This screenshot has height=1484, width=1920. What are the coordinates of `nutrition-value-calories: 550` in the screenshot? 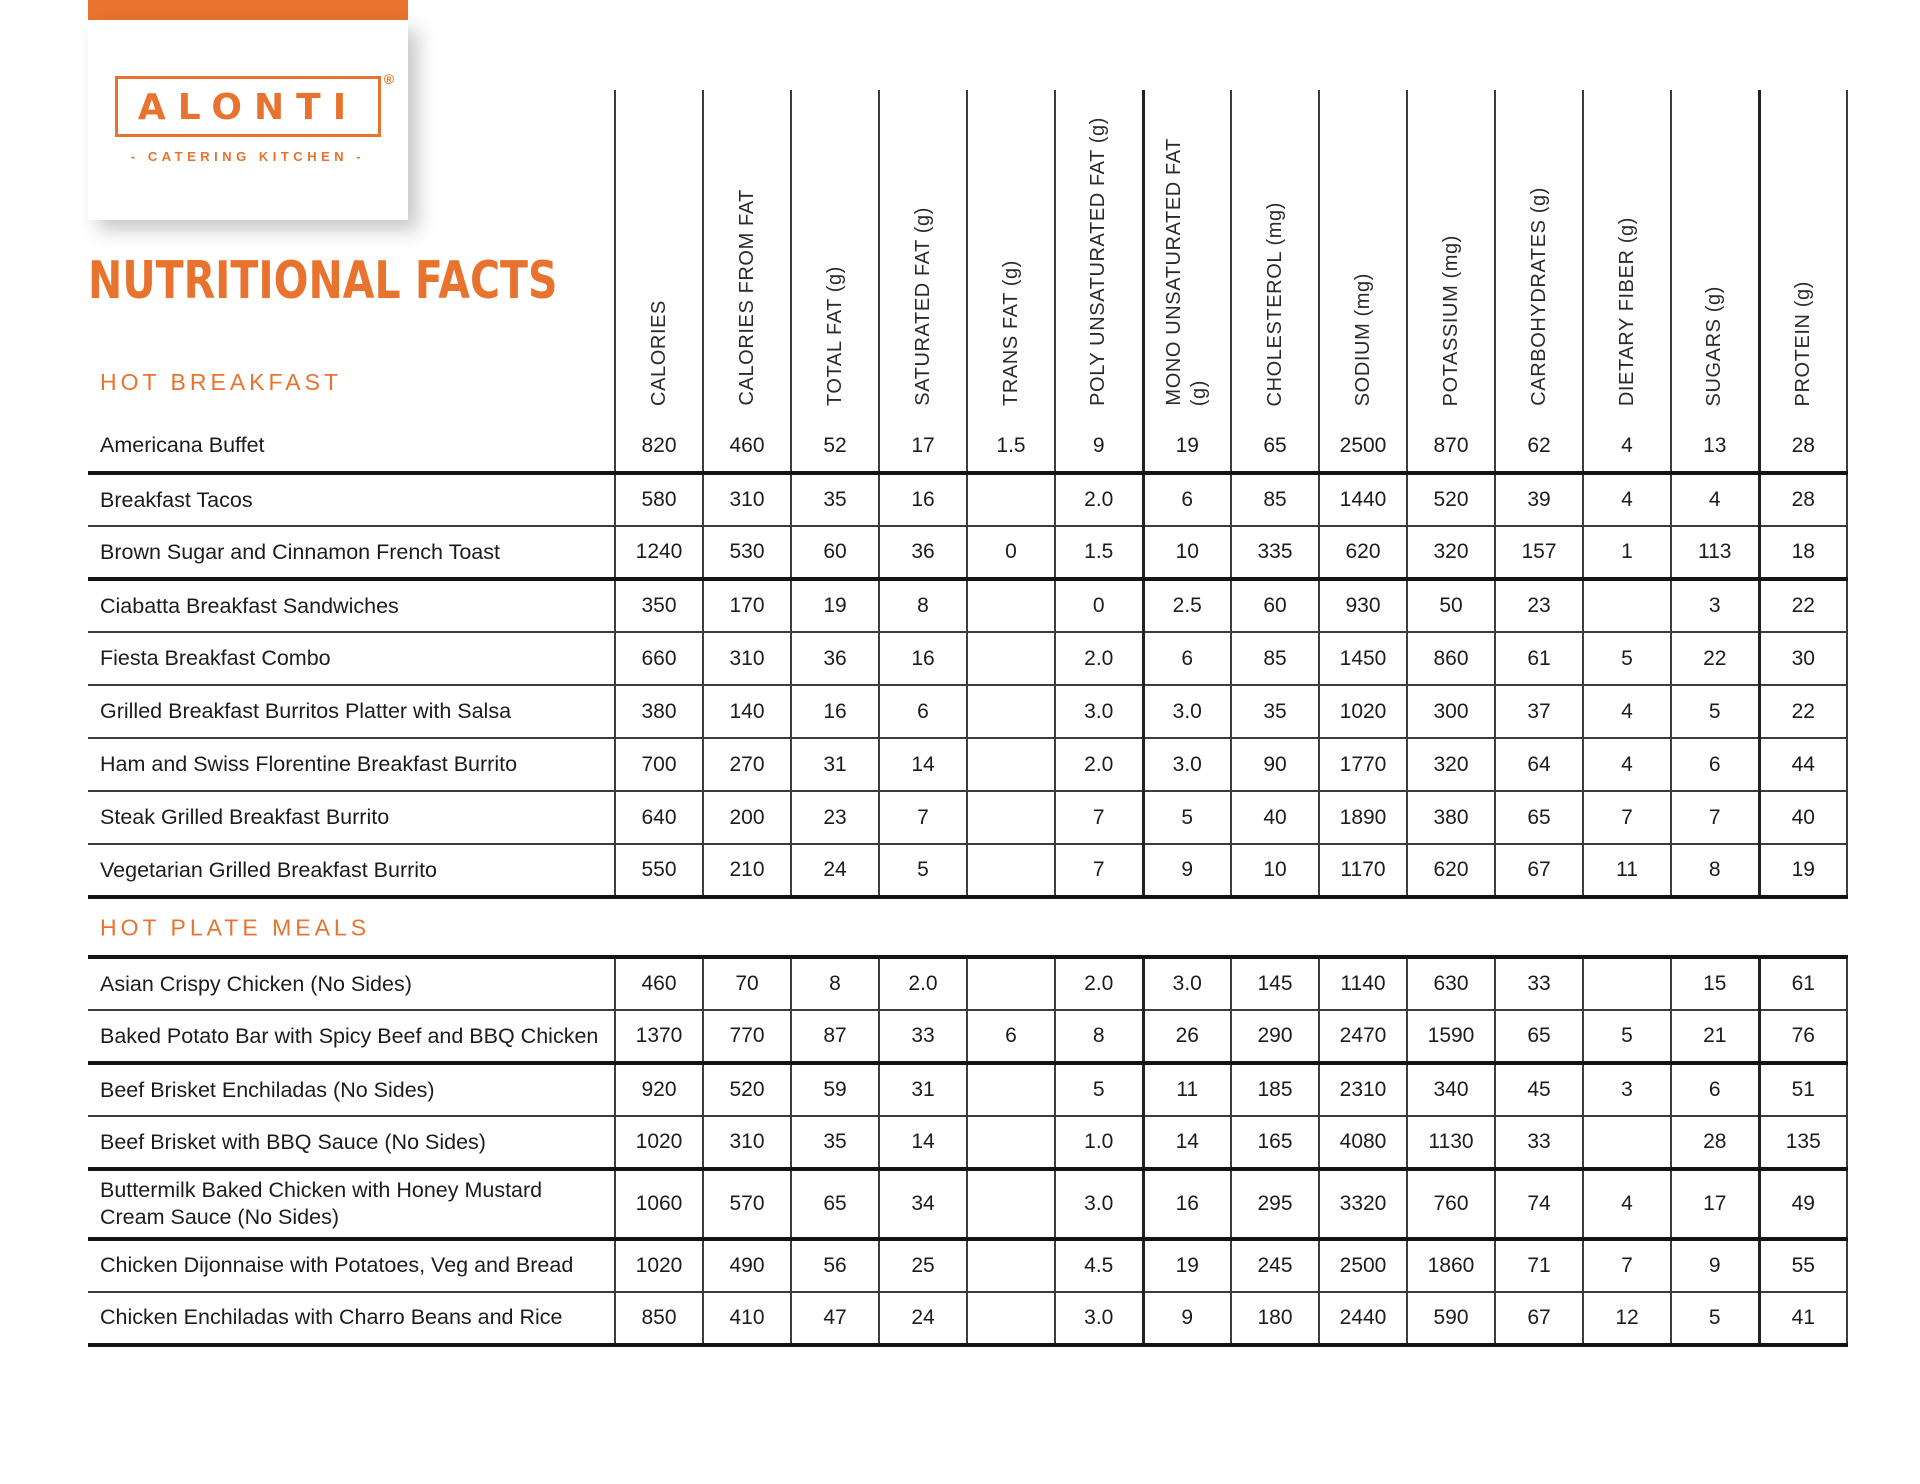 It's located at (658, 871).